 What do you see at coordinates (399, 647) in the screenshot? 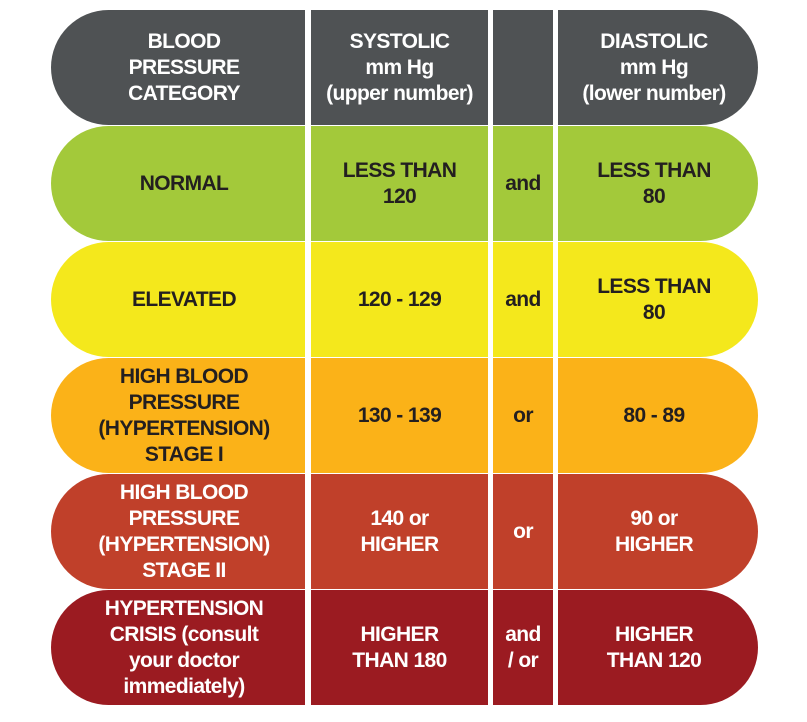
I see `systolic-cell: HIGHER THAN 180` at bounding box center [399, 647].